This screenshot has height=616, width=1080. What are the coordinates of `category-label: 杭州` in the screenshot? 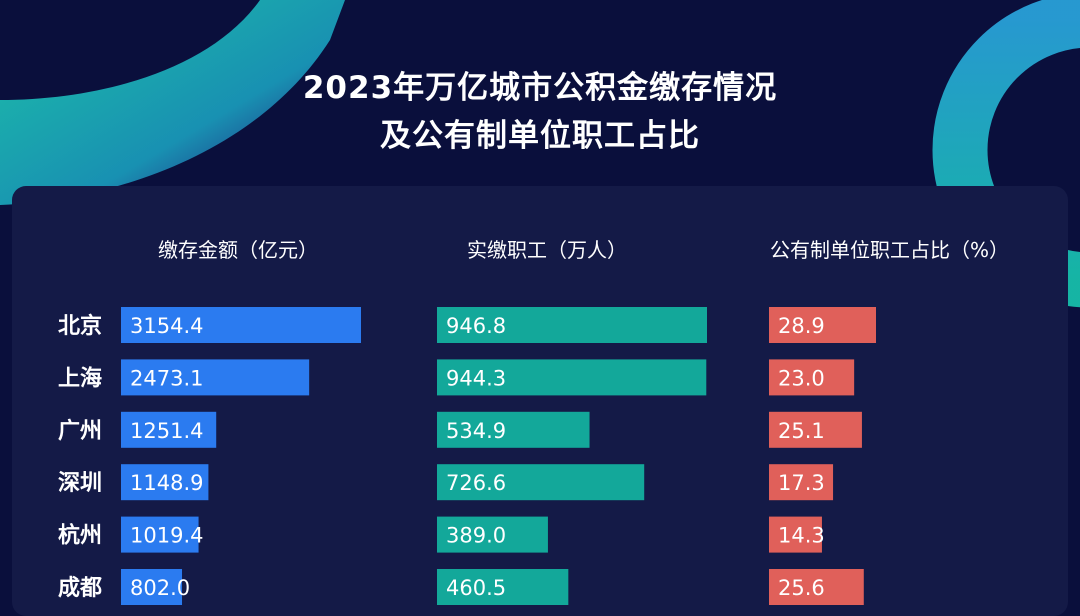 It's located at (80, 536).